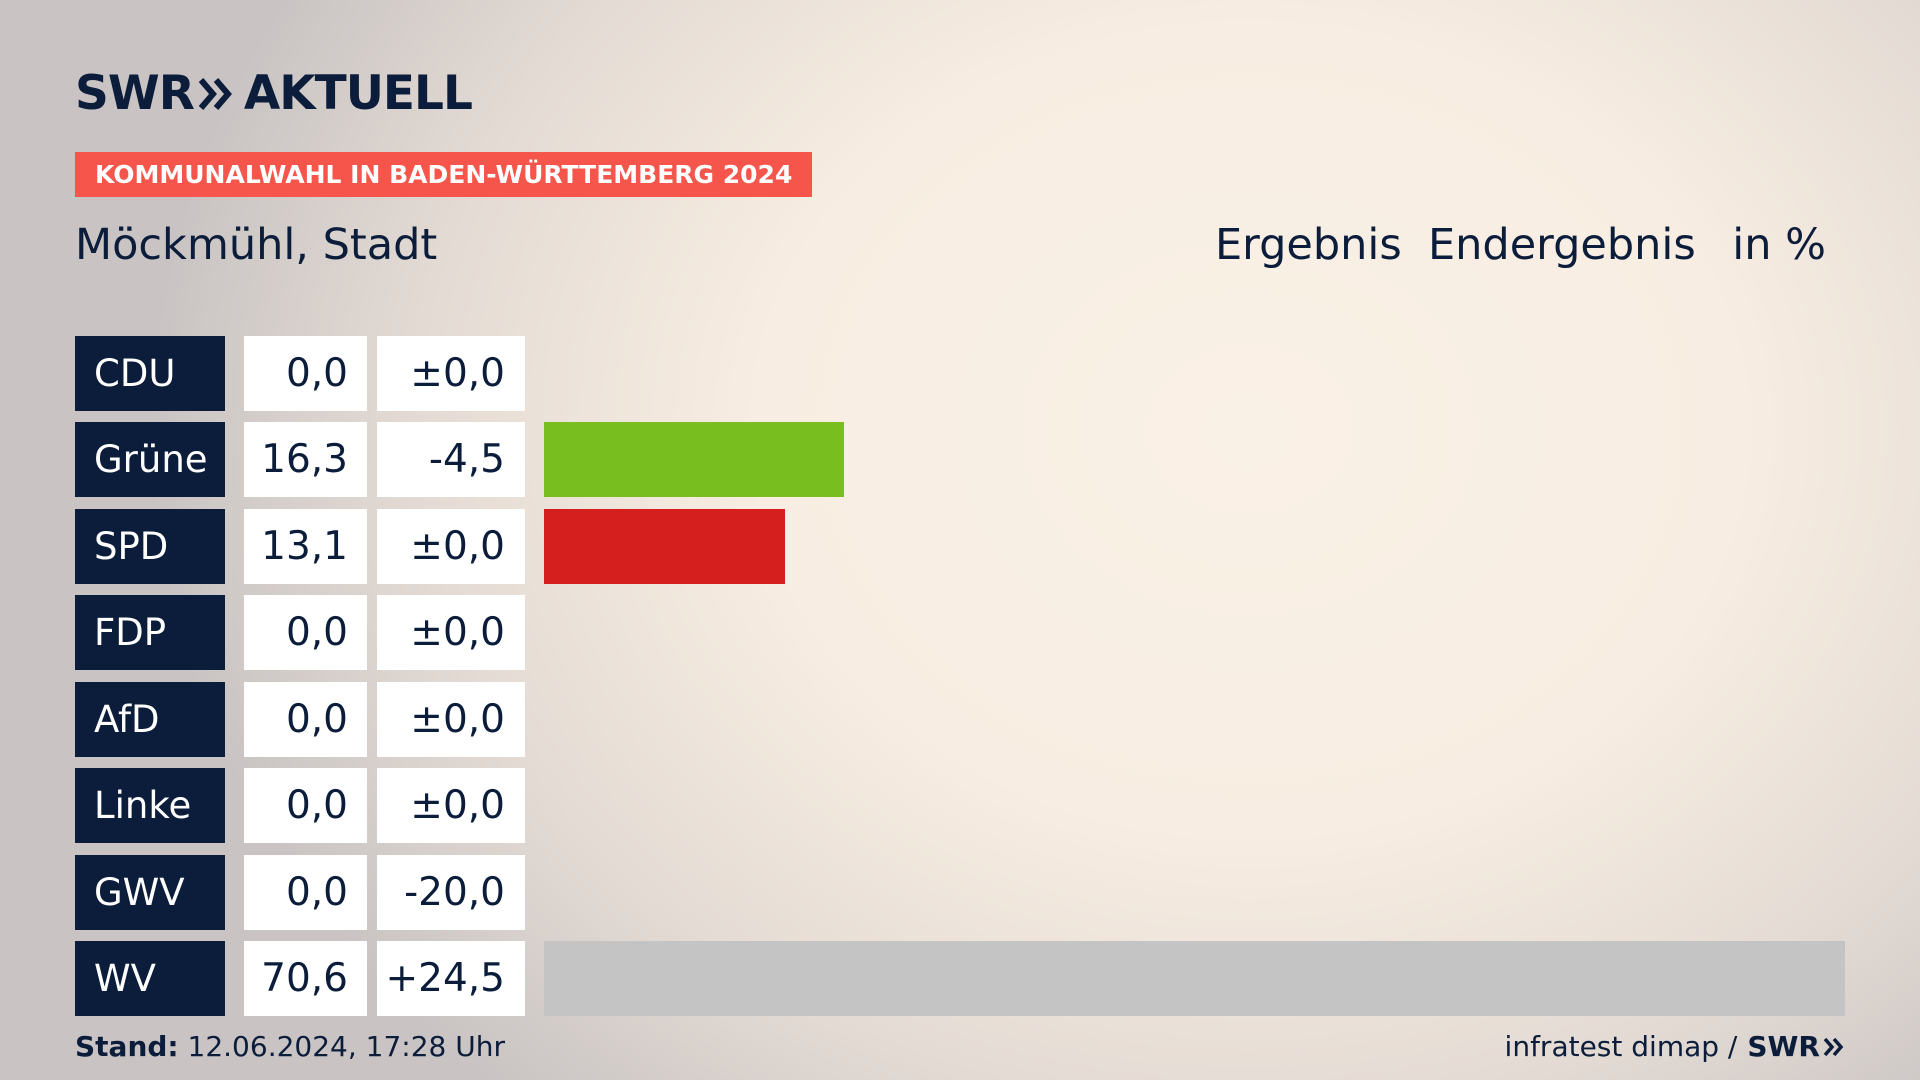 This screenshot has width=1920, height=1080. What do you see at coordinates (305, 546) in the screenshot?
I see `vote-share: 13,1` at bounding box center [305, 546].